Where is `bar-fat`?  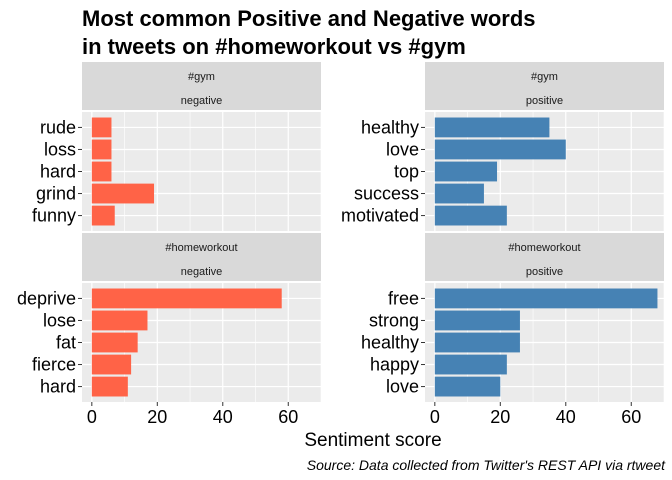
bar-fat is located at coordinates (114, 342).